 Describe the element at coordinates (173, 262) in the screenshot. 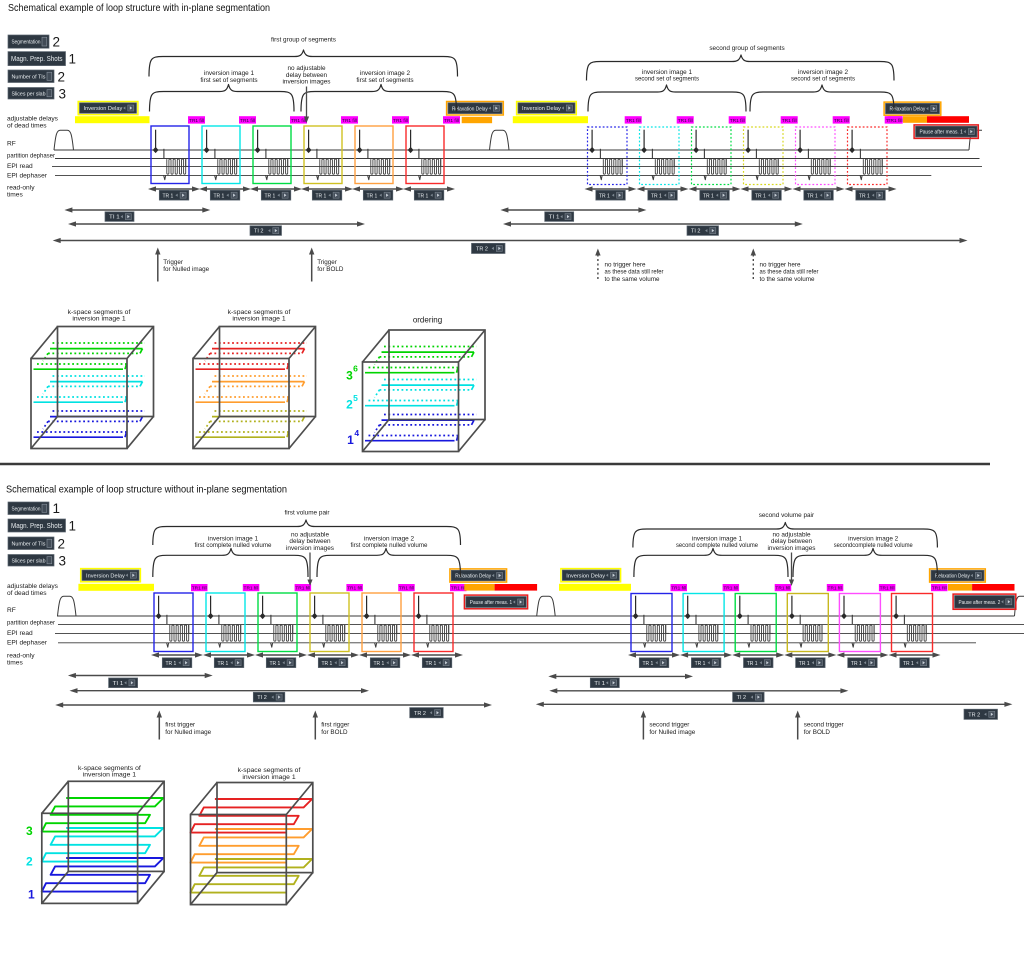

I see `svg-text: Trigger` at that location.